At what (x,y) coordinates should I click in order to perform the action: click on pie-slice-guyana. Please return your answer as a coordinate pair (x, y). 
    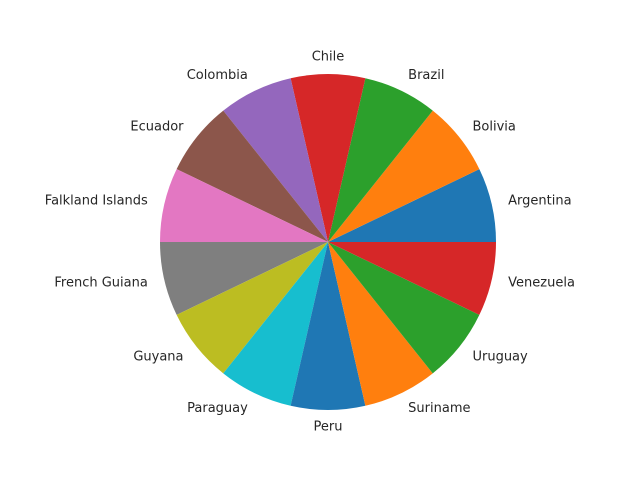
    Looking at the image, I should click on (252, 308).